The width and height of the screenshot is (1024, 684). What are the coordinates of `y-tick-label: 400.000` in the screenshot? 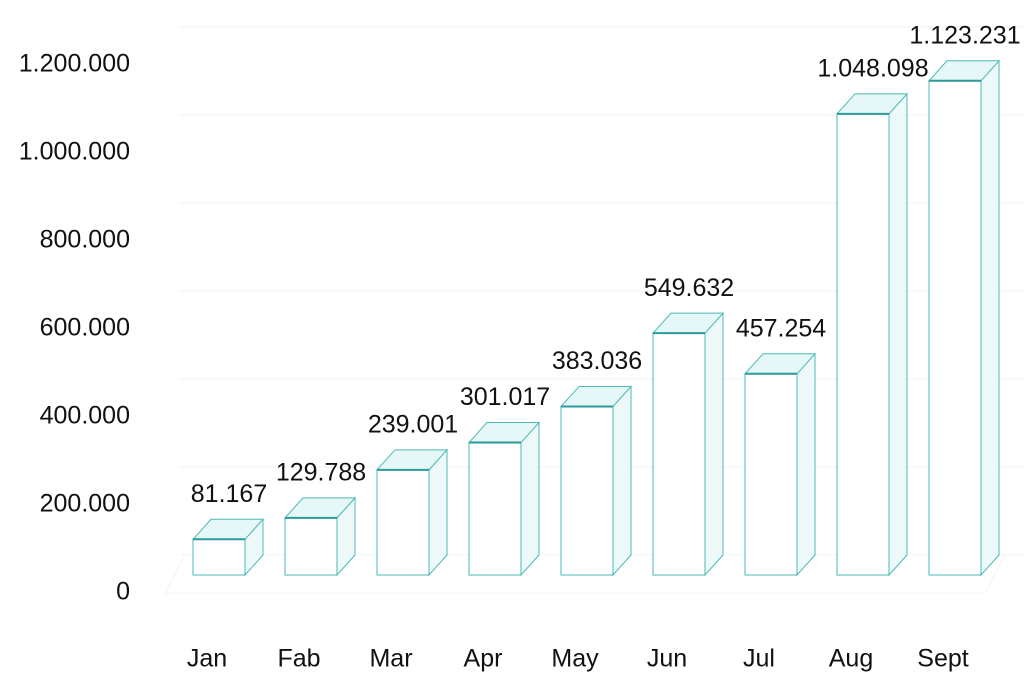 It's located at (85, 416).